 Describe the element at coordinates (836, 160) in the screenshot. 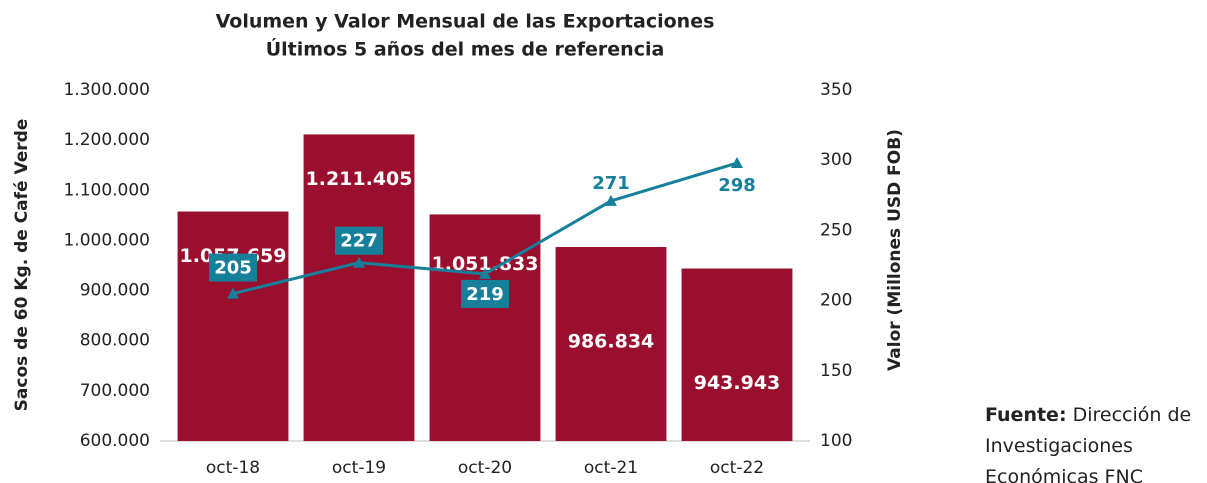

I see `y2-tick-label: 300` at that location.